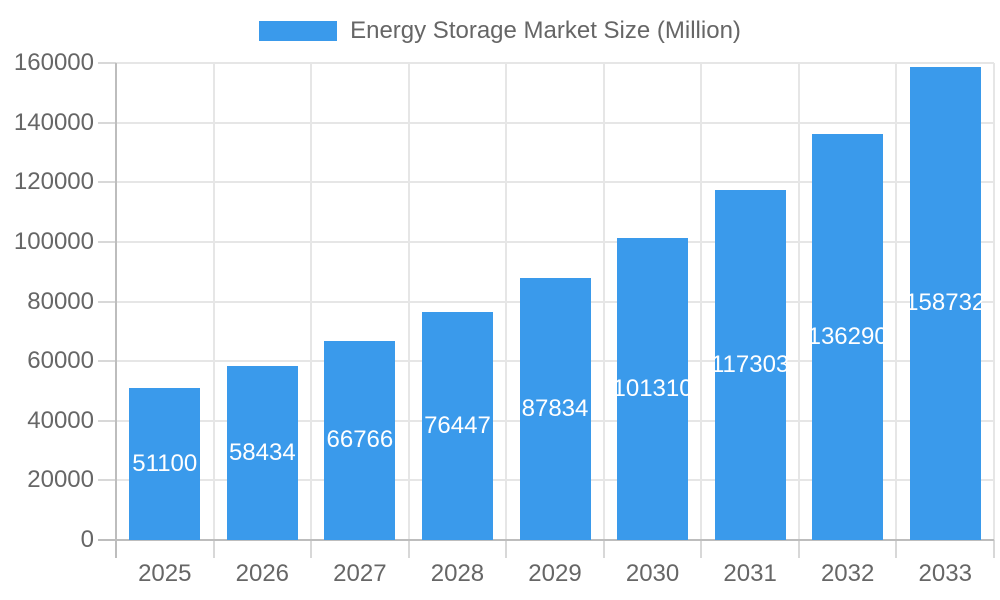 This screenshot has height=600, width=1000. I want to click on y-axis-line, so click(116, 301).